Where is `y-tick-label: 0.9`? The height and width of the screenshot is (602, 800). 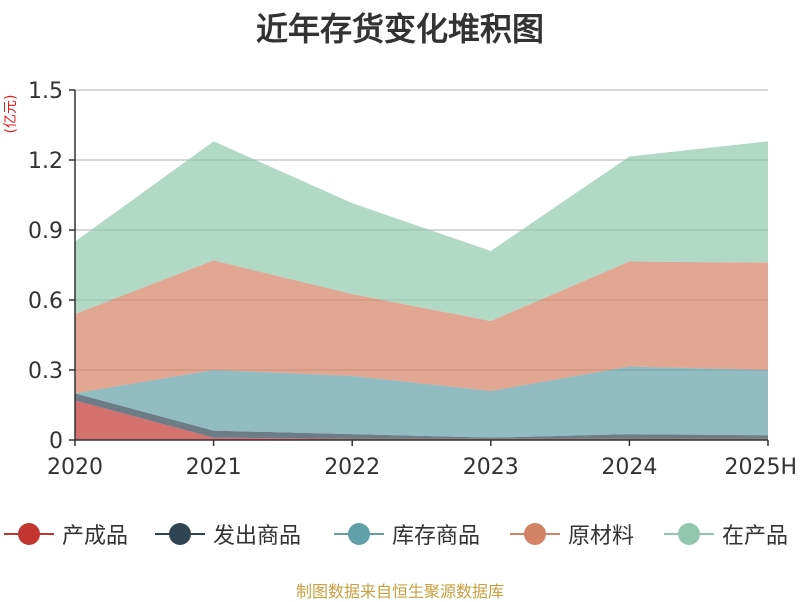
y-tick-label: 0.9 is located at coordinates (45, 231).